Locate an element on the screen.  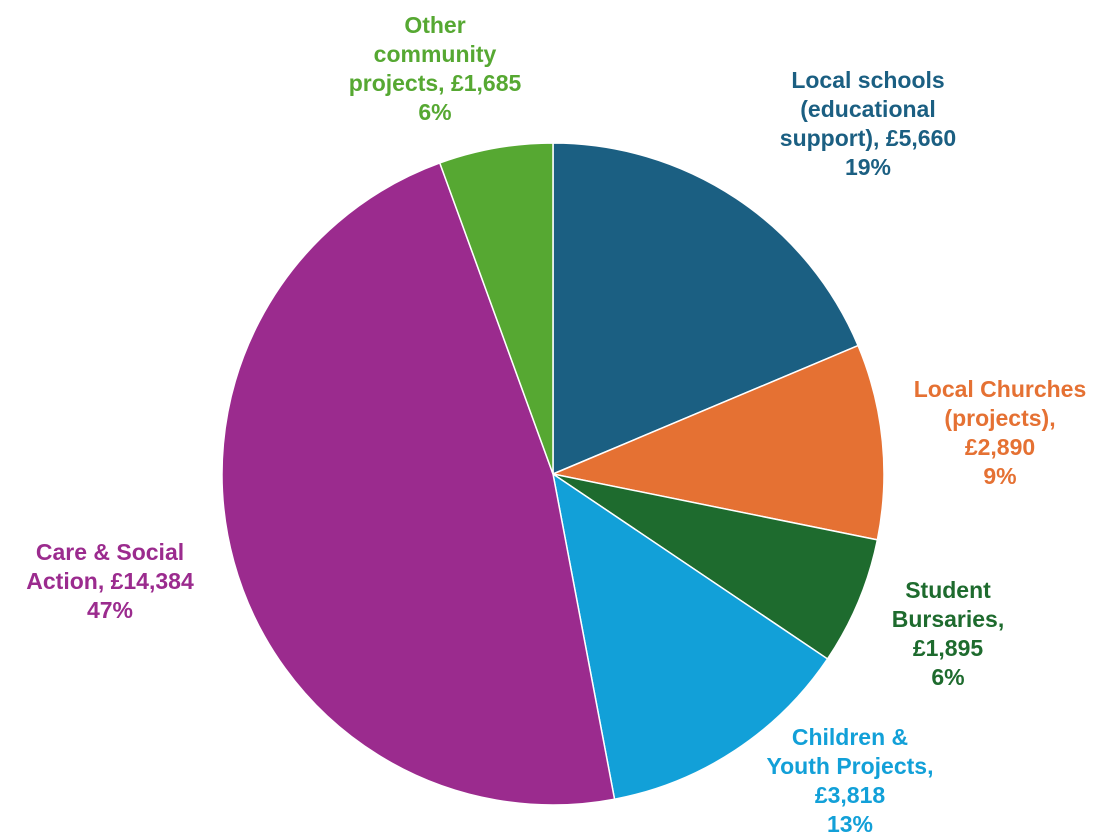
slice-label-line: (educational is located at coordinates (867, 109).